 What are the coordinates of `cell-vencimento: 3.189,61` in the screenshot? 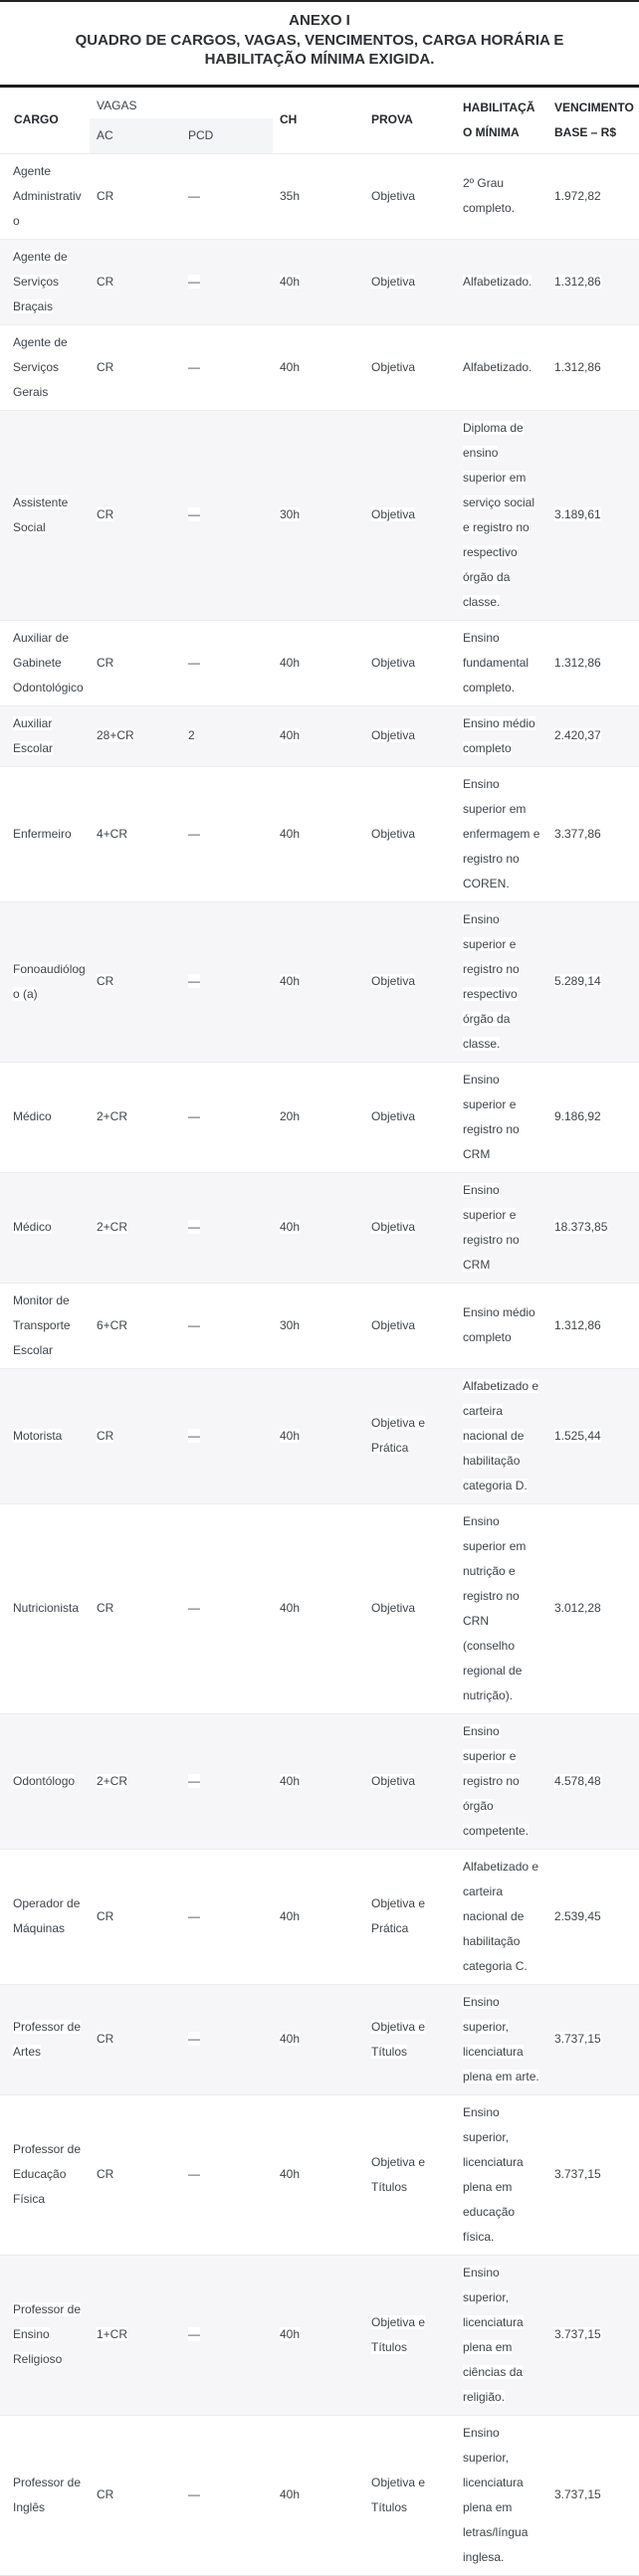 It's located at (593, 515).